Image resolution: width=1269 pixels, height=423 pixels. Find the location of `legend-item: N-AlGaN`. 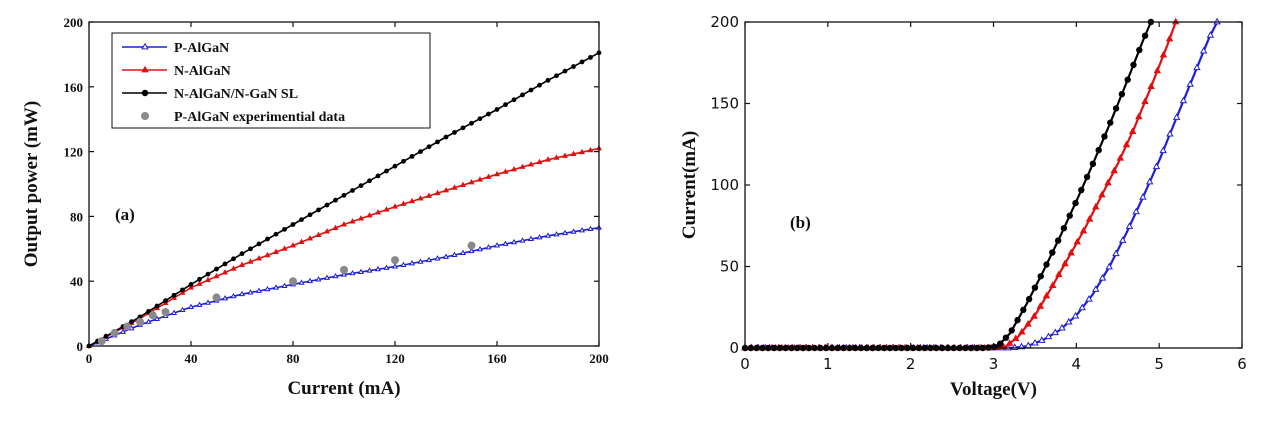

legend-item: N-AlGaN is located at coordinates (176, 71).